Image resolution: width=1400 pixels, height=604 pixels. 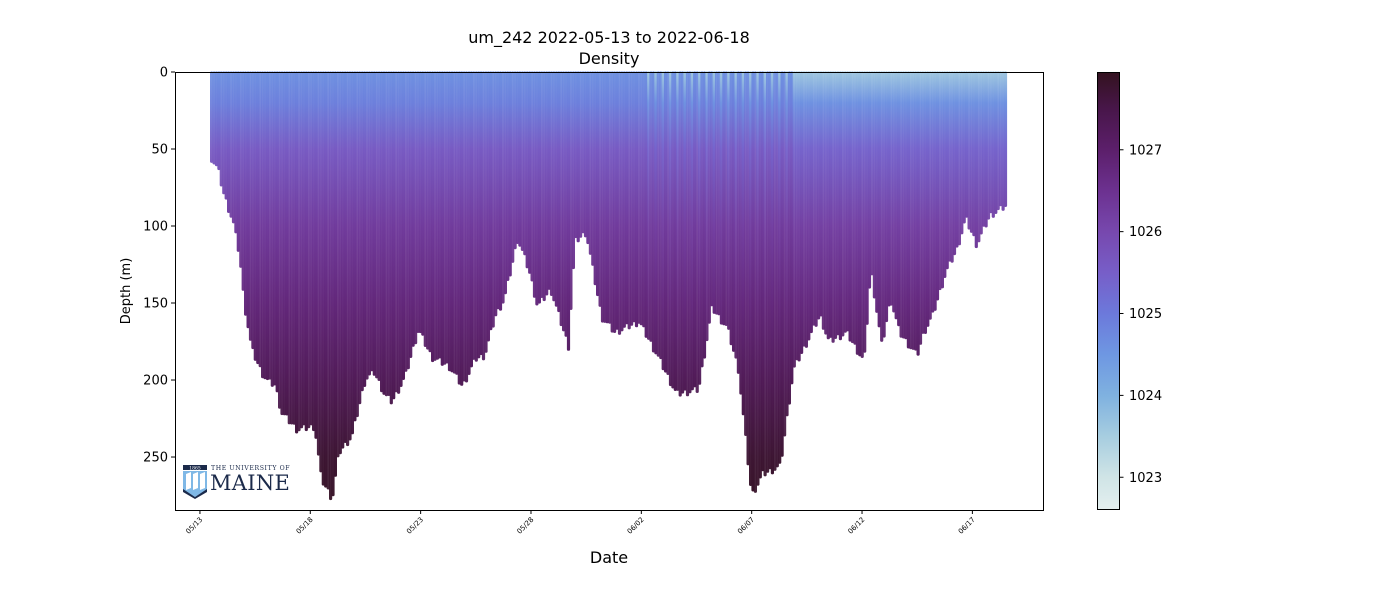 I want to click on x-tick-label: 05/28, so click(x=525, y=526).